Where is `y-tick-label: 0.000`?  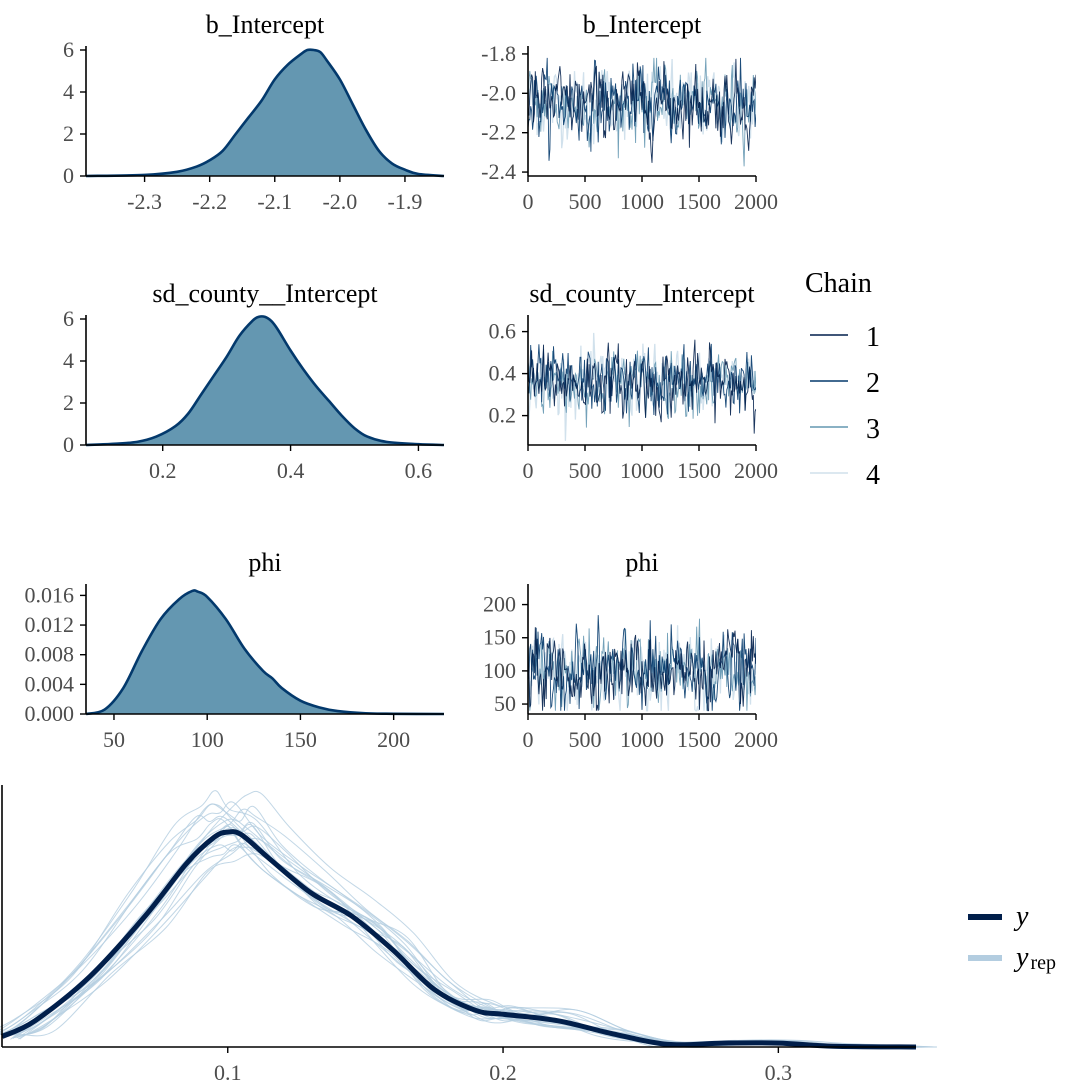 y-tick-label: 0.000 is located at coordinates (50, 713).